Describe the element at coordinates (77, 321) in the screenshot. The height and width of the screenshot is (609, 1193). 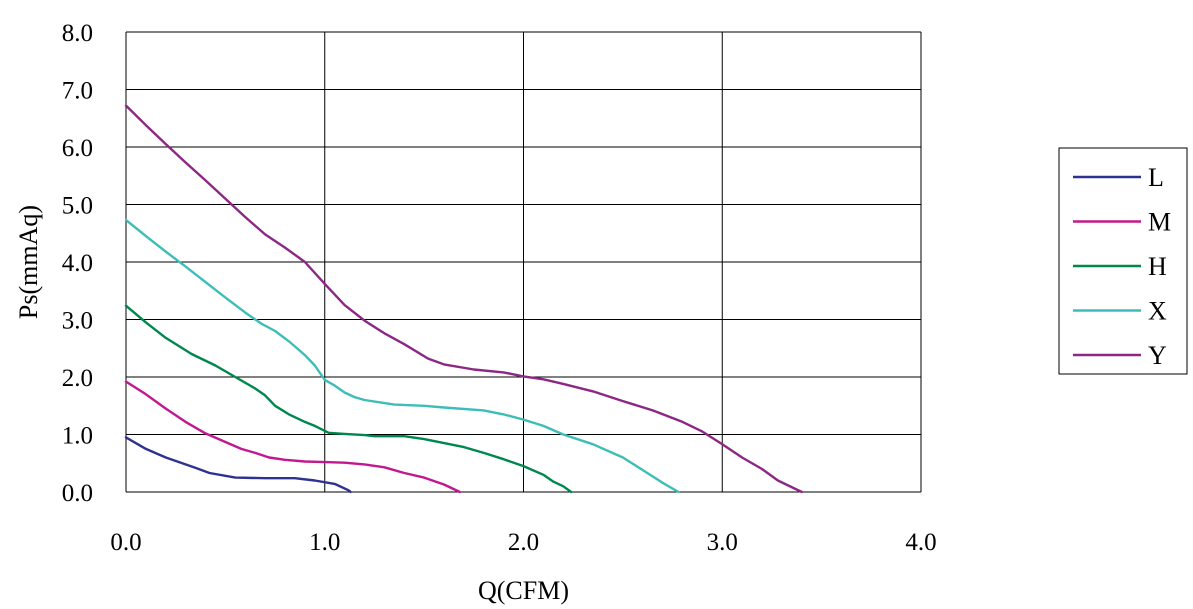
I see `y-tick-label: 3.0` at that location.